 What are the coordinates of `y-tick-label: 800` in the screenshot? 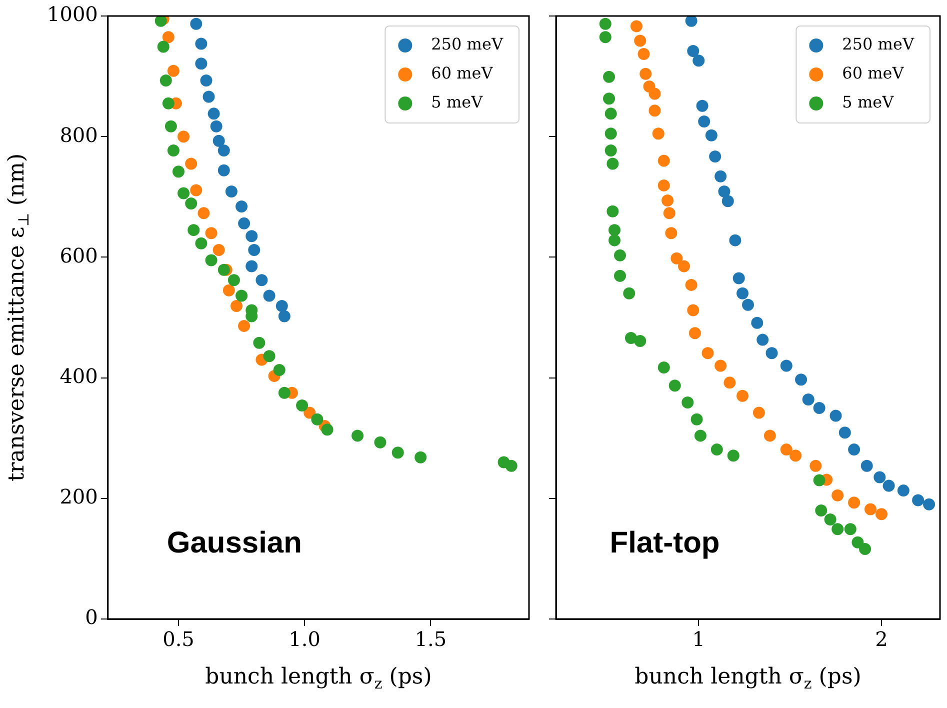 It's located at (79, 134).